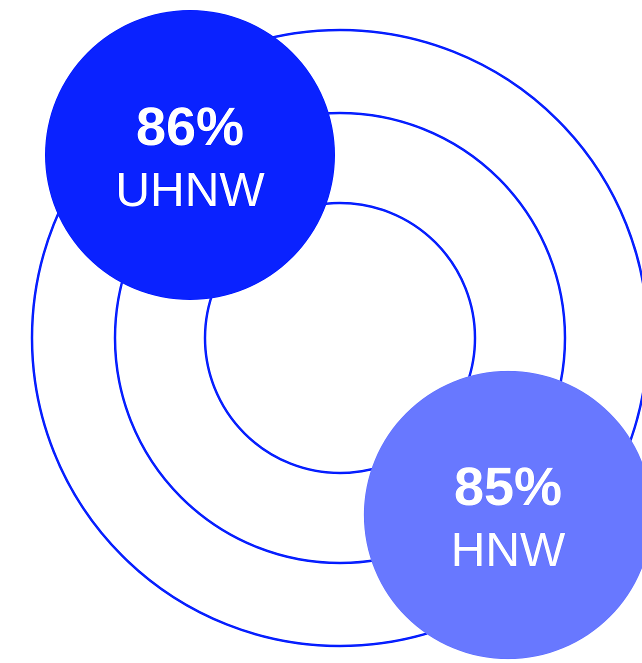 This screenshot has width=642, height=663. Describe the element at coordinates (508, 551) in the screenshot. I see `category-label: HNW` at that location.